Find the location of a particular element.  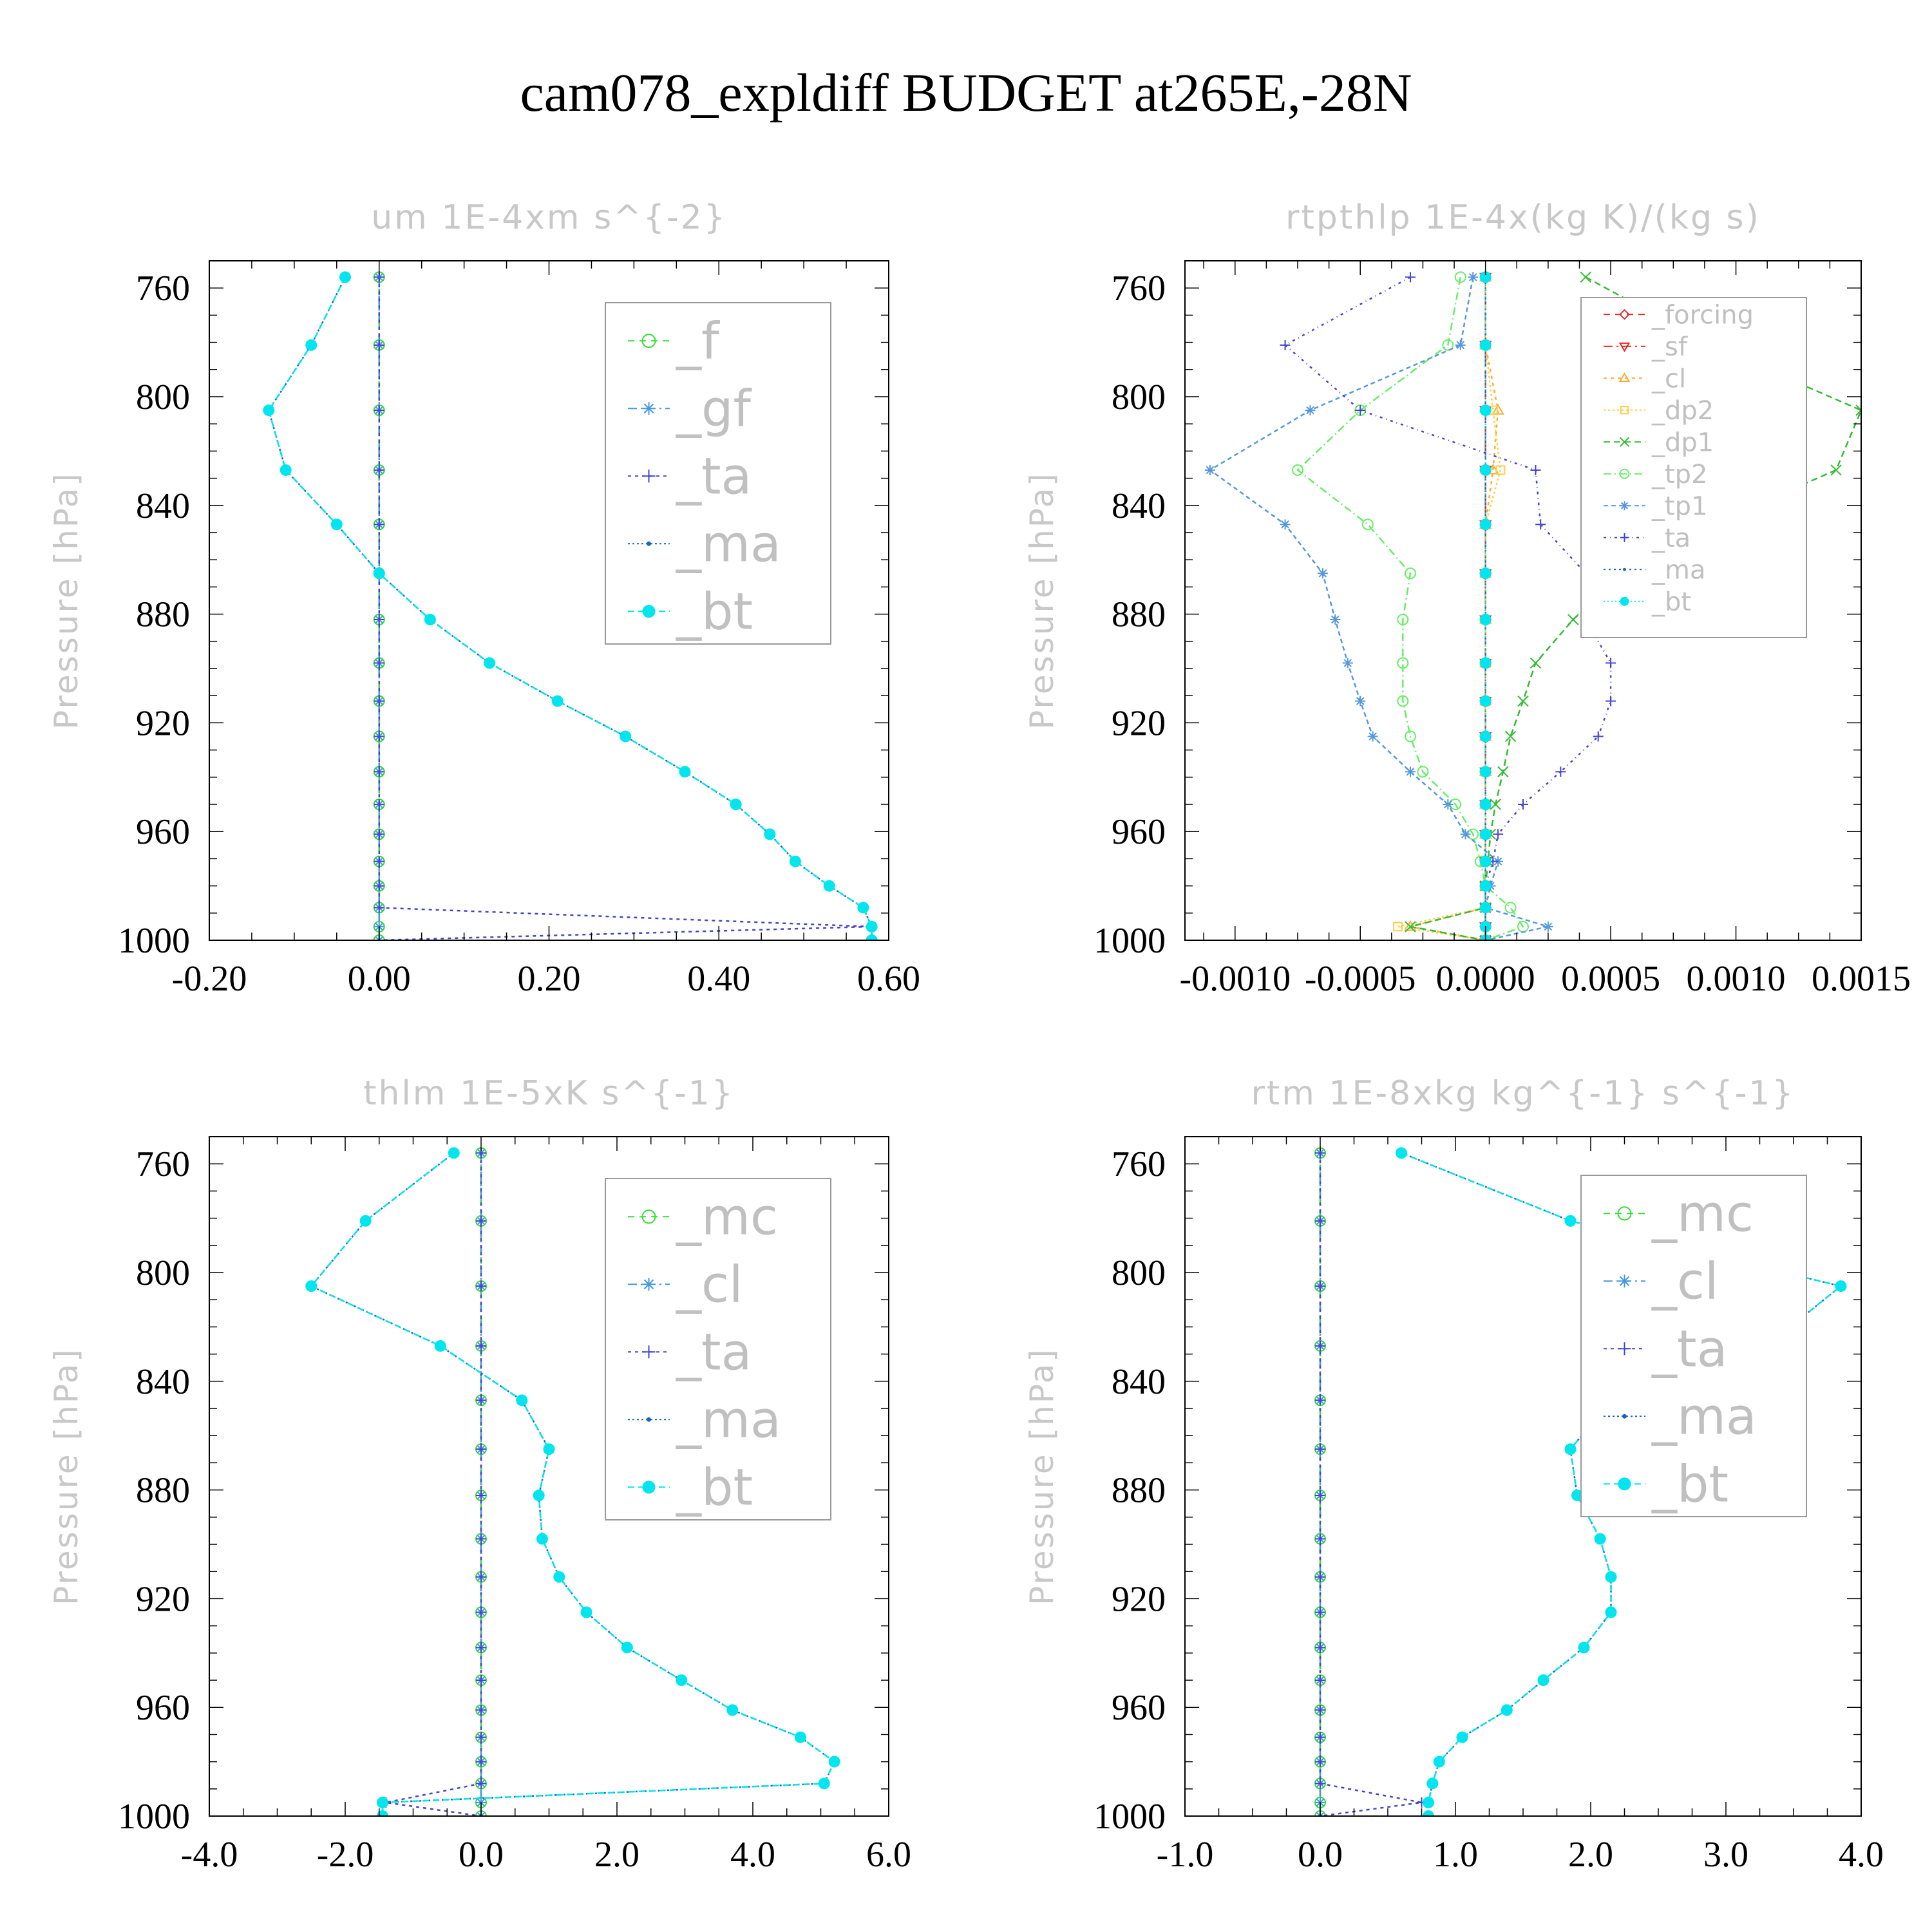

legend-box is located at coordinates (718, 474).